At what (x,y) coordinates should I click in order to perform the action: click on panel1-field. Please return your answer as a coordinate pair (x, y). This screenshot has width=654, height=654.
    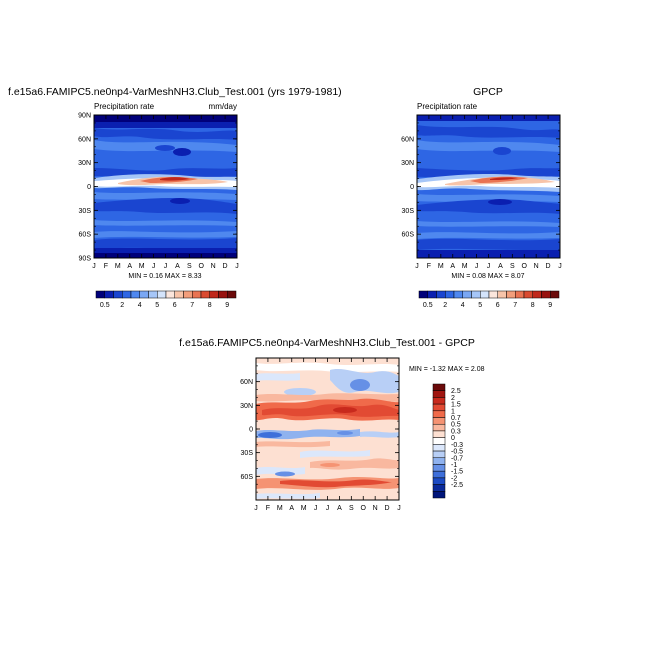
    Looking at the image, I should click on (165, 186).